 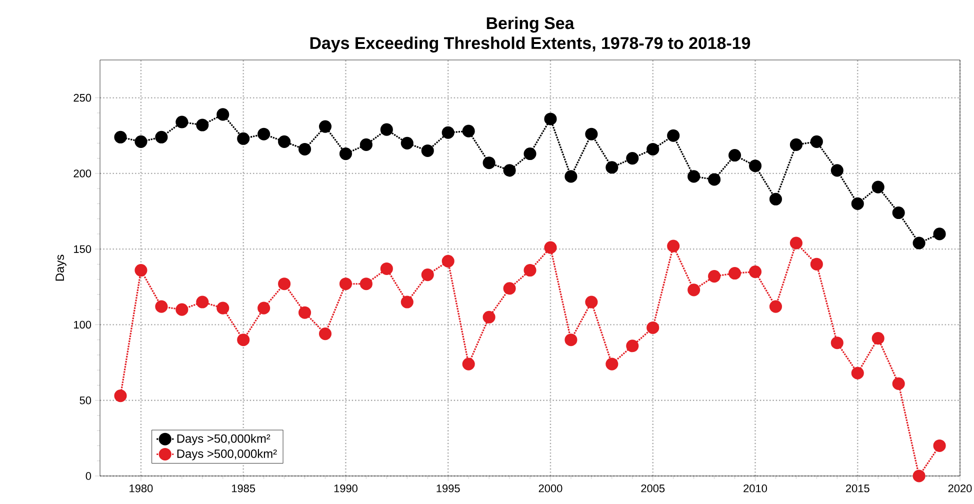 I want to click on chart-title: Bering Sea Days Exceeding Threshold Extents, 1978-79 to 2018-19, so click(x=530, y=34).